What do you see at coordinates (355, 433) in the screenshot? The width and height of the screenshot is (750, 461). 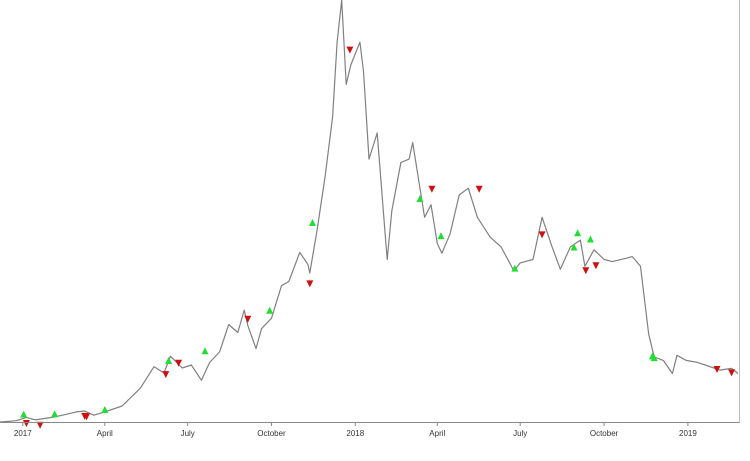 I see `x-tick-label: 2018` at bounding box center [355, 433].